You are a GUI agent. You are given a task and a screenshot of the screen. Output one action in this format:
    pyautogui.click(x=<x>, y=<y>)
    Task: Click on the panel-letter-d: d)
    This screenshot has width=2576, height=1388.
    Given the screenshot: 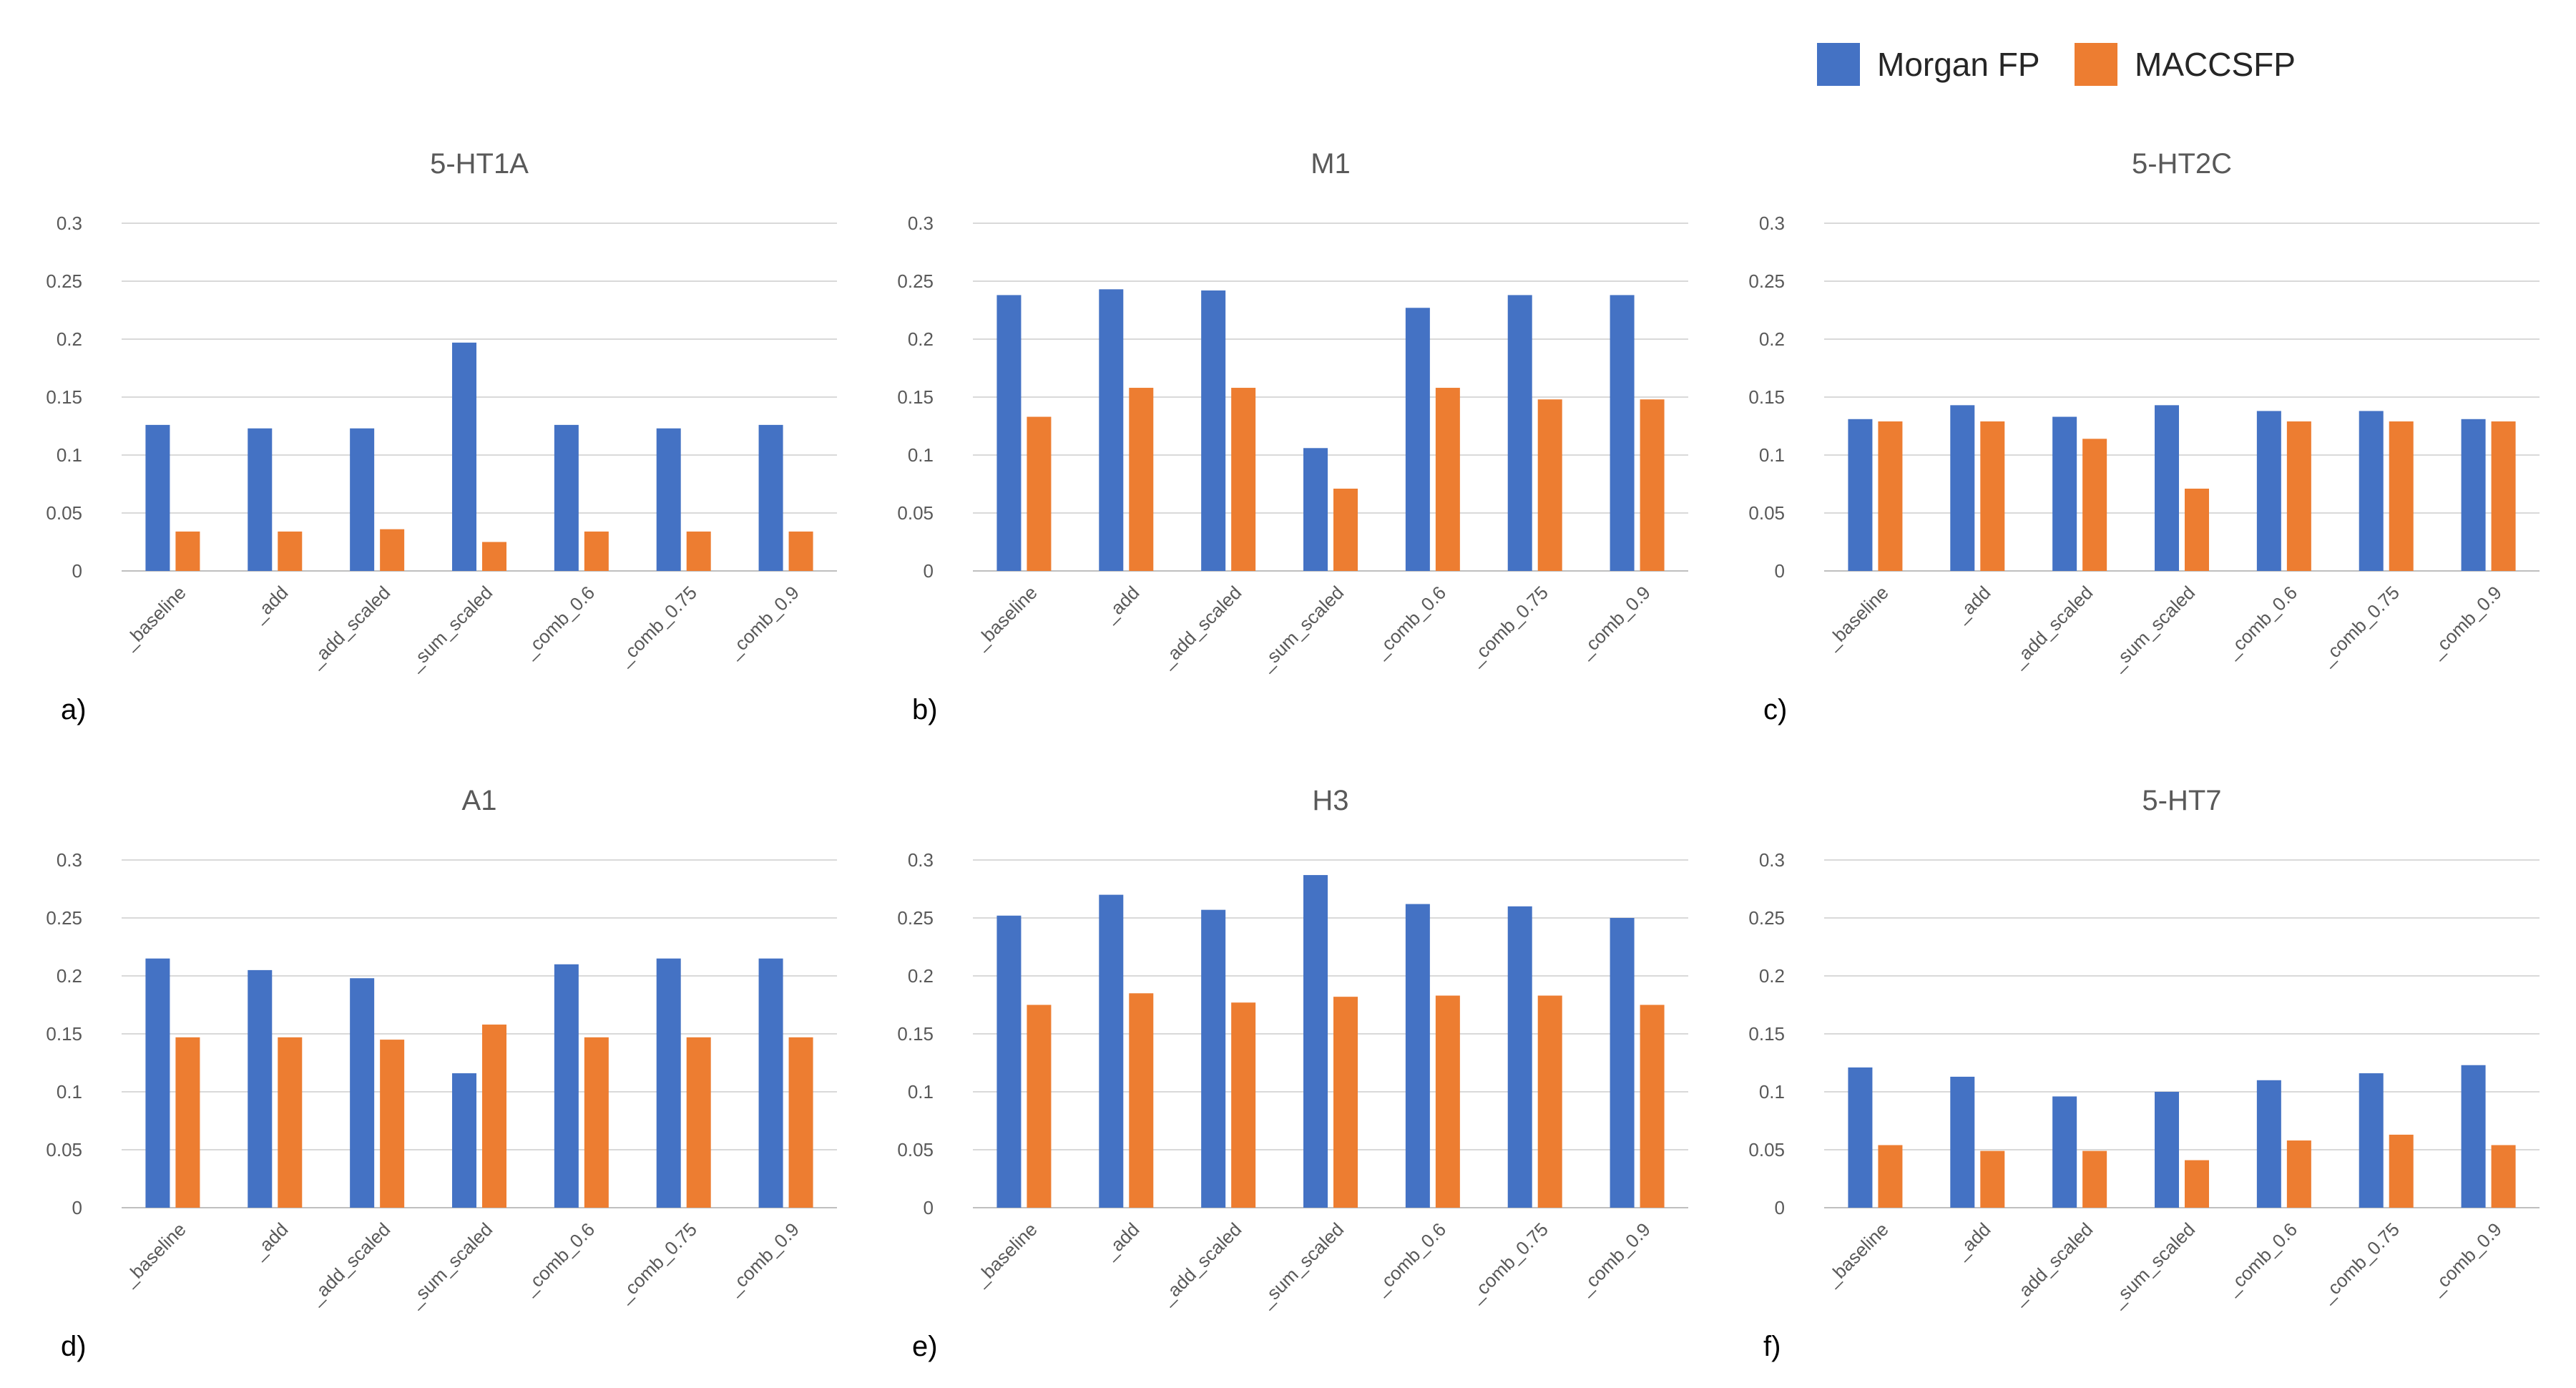 What is the action you would take?
    pyautogui.click(x=74, y=1346)
    